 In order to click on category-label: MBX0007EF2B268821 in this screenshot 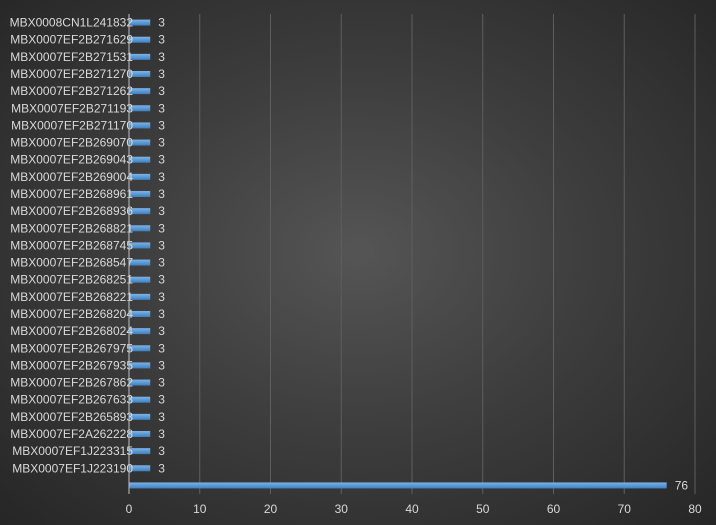, I will do `click(71, 228)`.